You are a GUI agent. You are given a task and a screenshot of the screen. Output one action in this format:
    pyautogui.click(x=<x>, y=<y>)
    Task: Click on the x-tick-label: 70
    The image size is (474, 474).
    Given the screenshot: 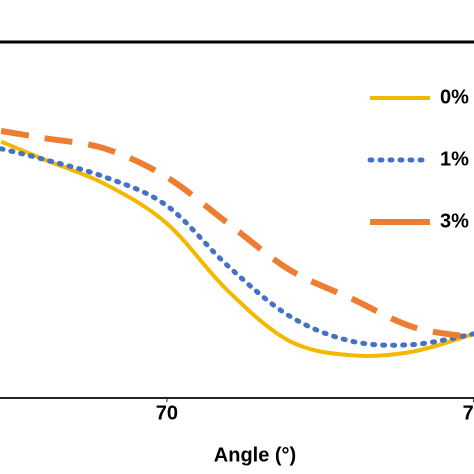 What is the action you would take?
    pyautogui.click(x=167, y=414)
    